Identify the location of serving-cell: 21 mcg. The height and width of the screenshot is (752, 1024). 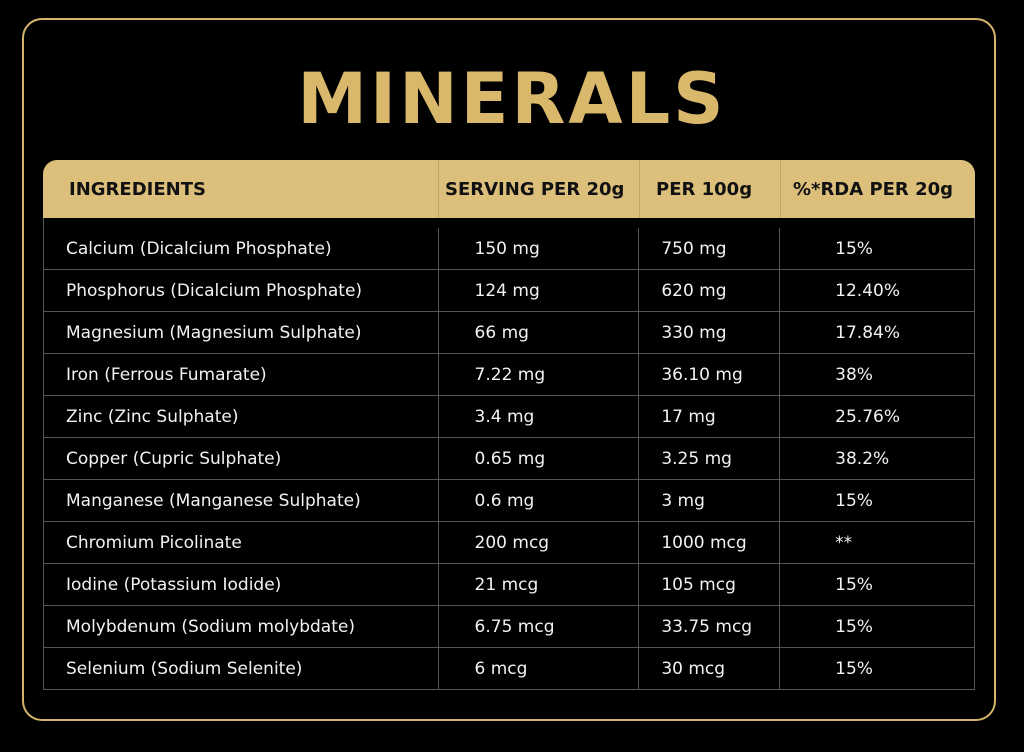
(539, 584).